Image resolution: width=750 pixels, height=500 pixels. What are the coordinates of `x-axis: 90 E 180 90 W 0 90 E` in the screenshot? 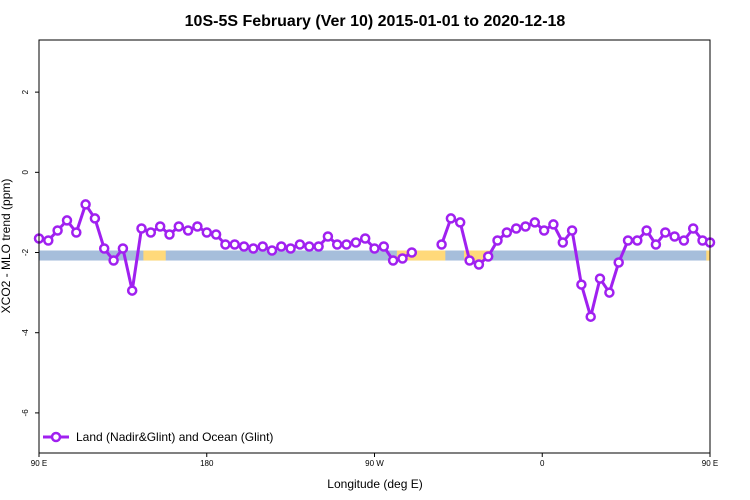 It's located at (374, 460).